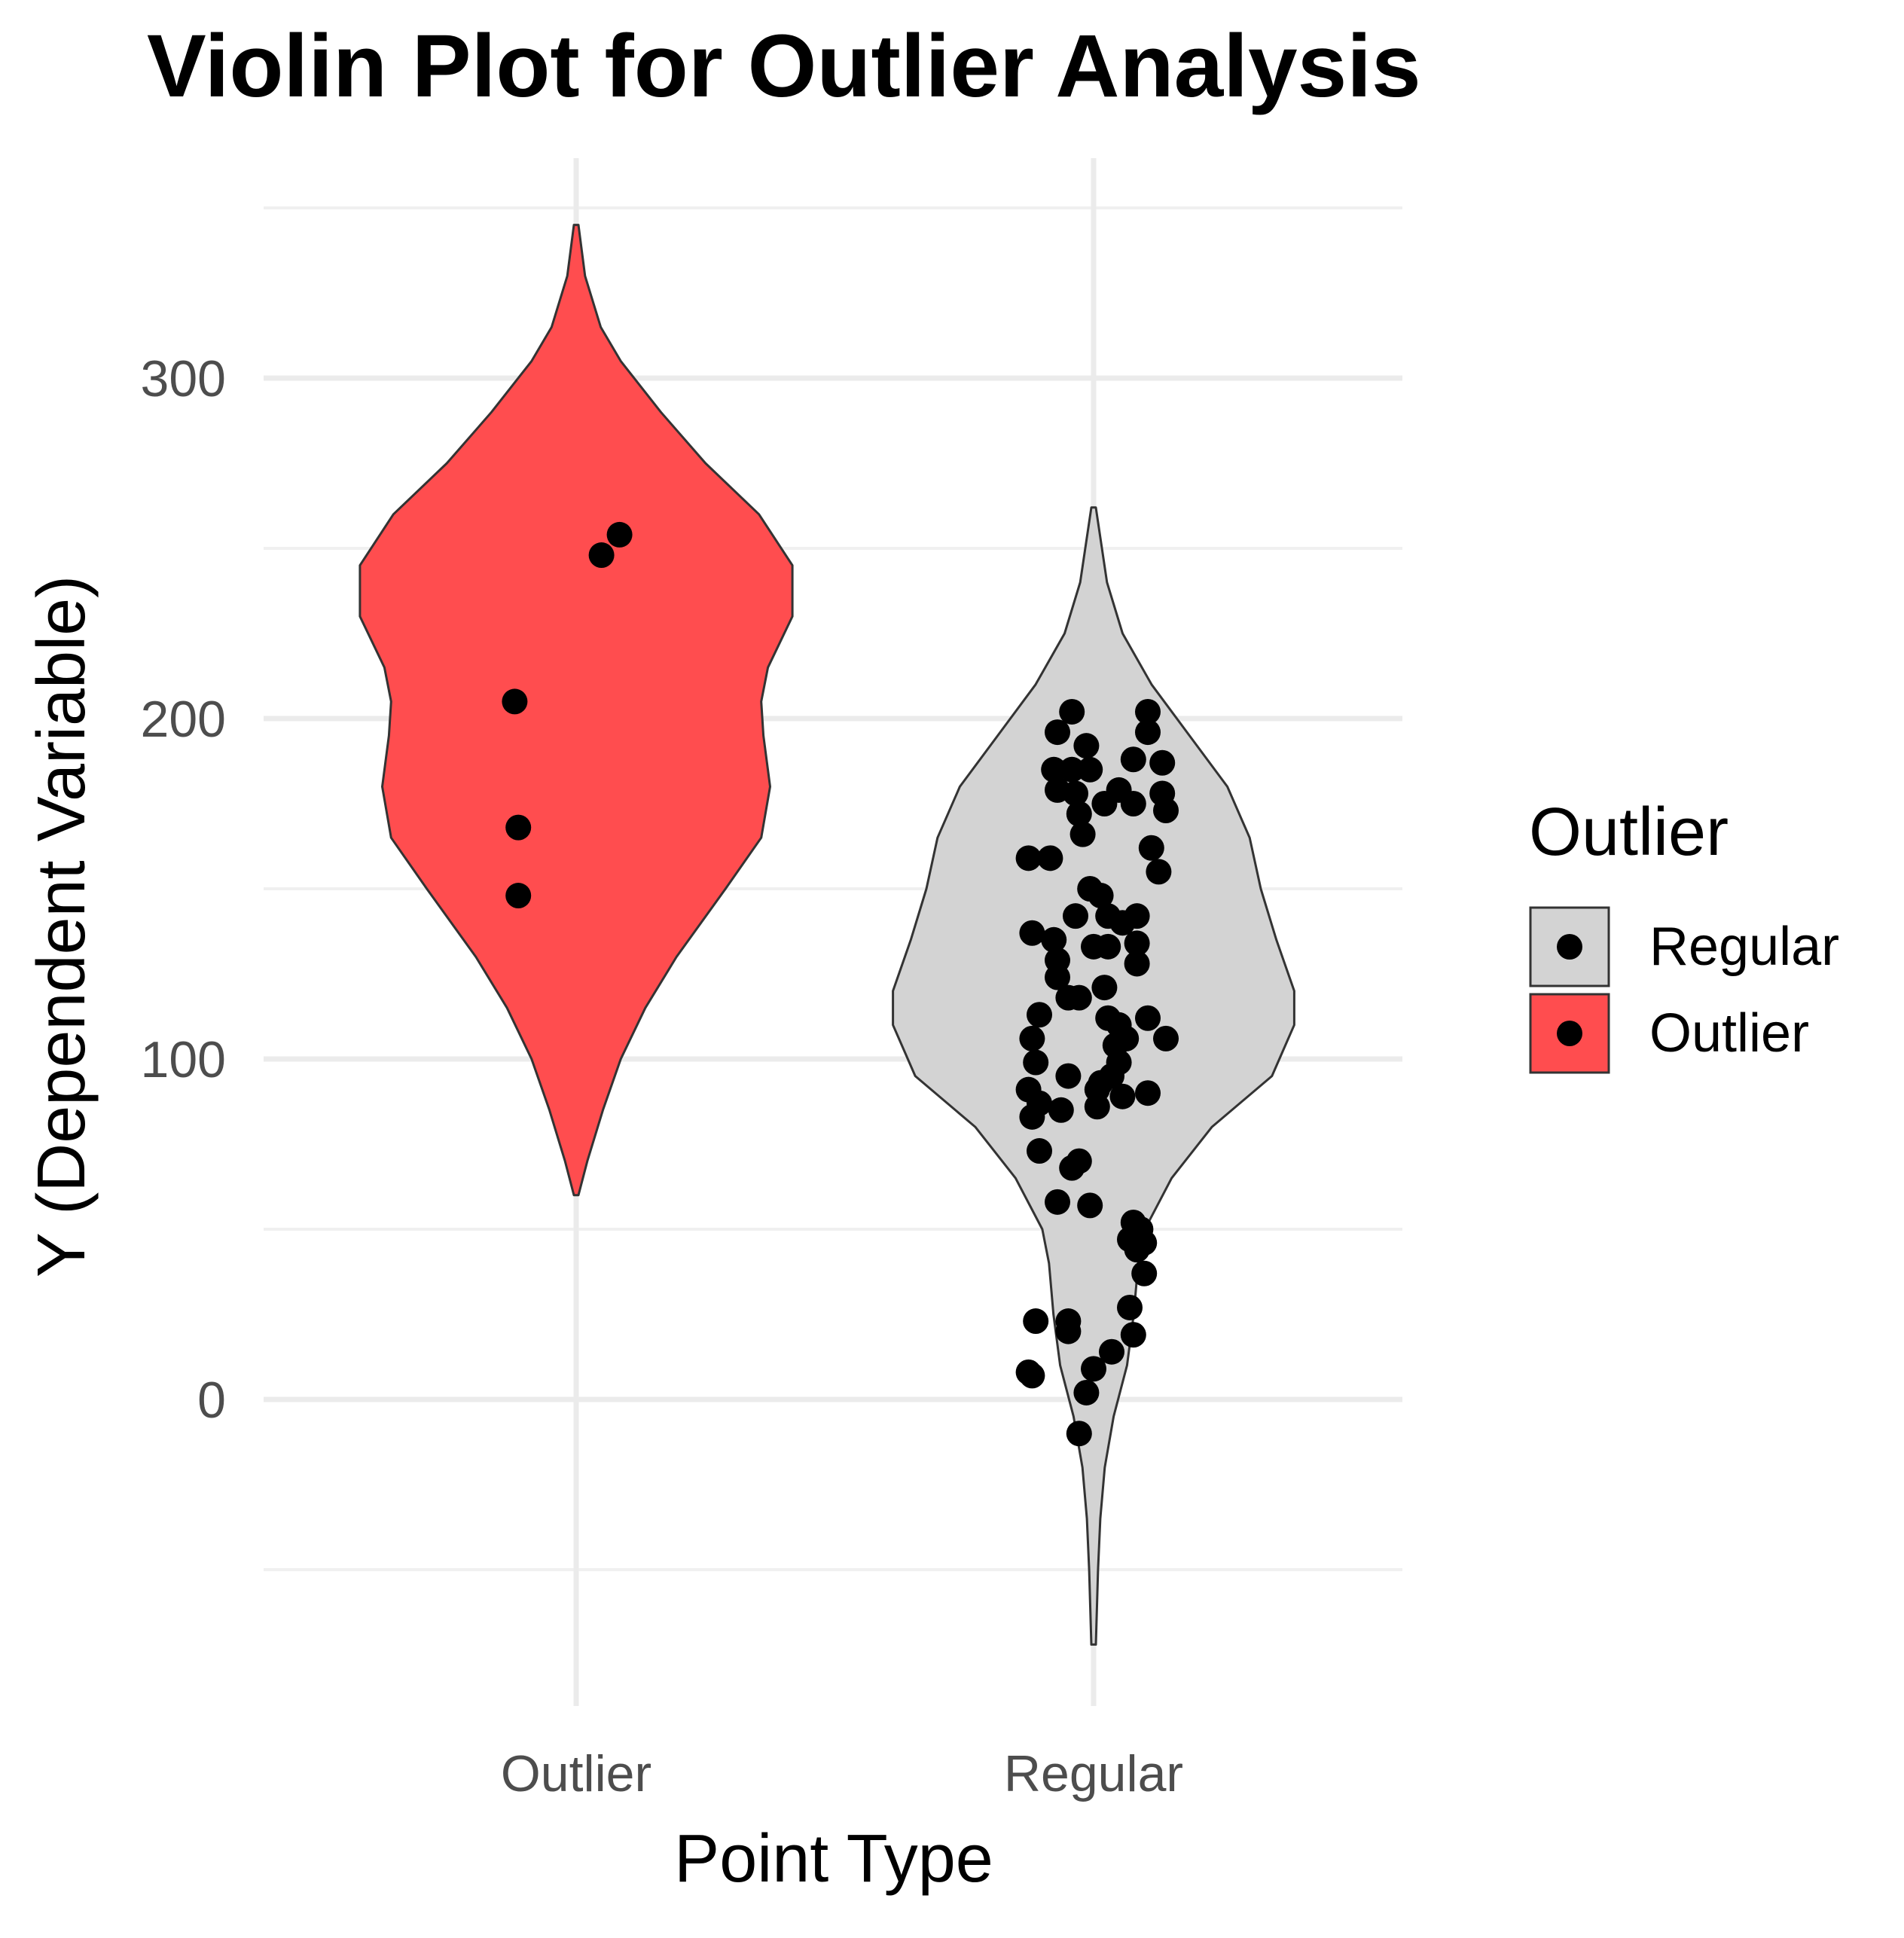  What do you see at coordinates (211, 1400) in the screenshot?
I see `y-tick-label: 0` at bounding box center [211, 1400].